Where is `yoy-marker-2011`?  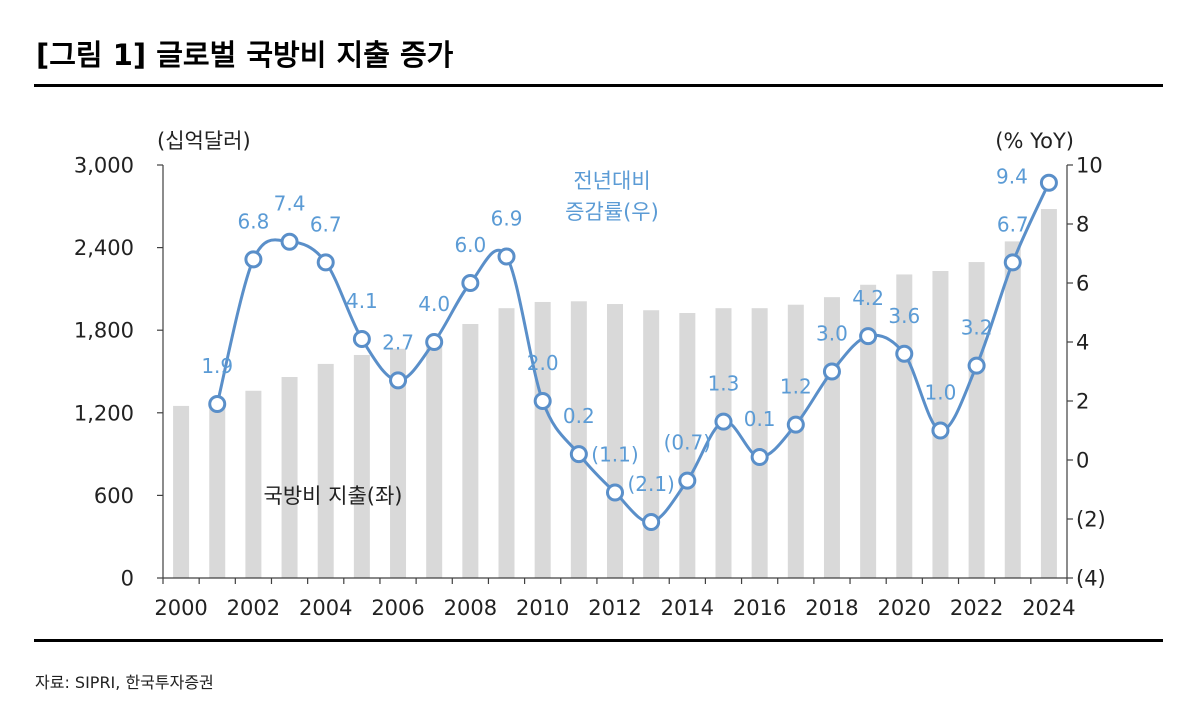
yoy-marker-2011 is located at coordinates (578, 454).